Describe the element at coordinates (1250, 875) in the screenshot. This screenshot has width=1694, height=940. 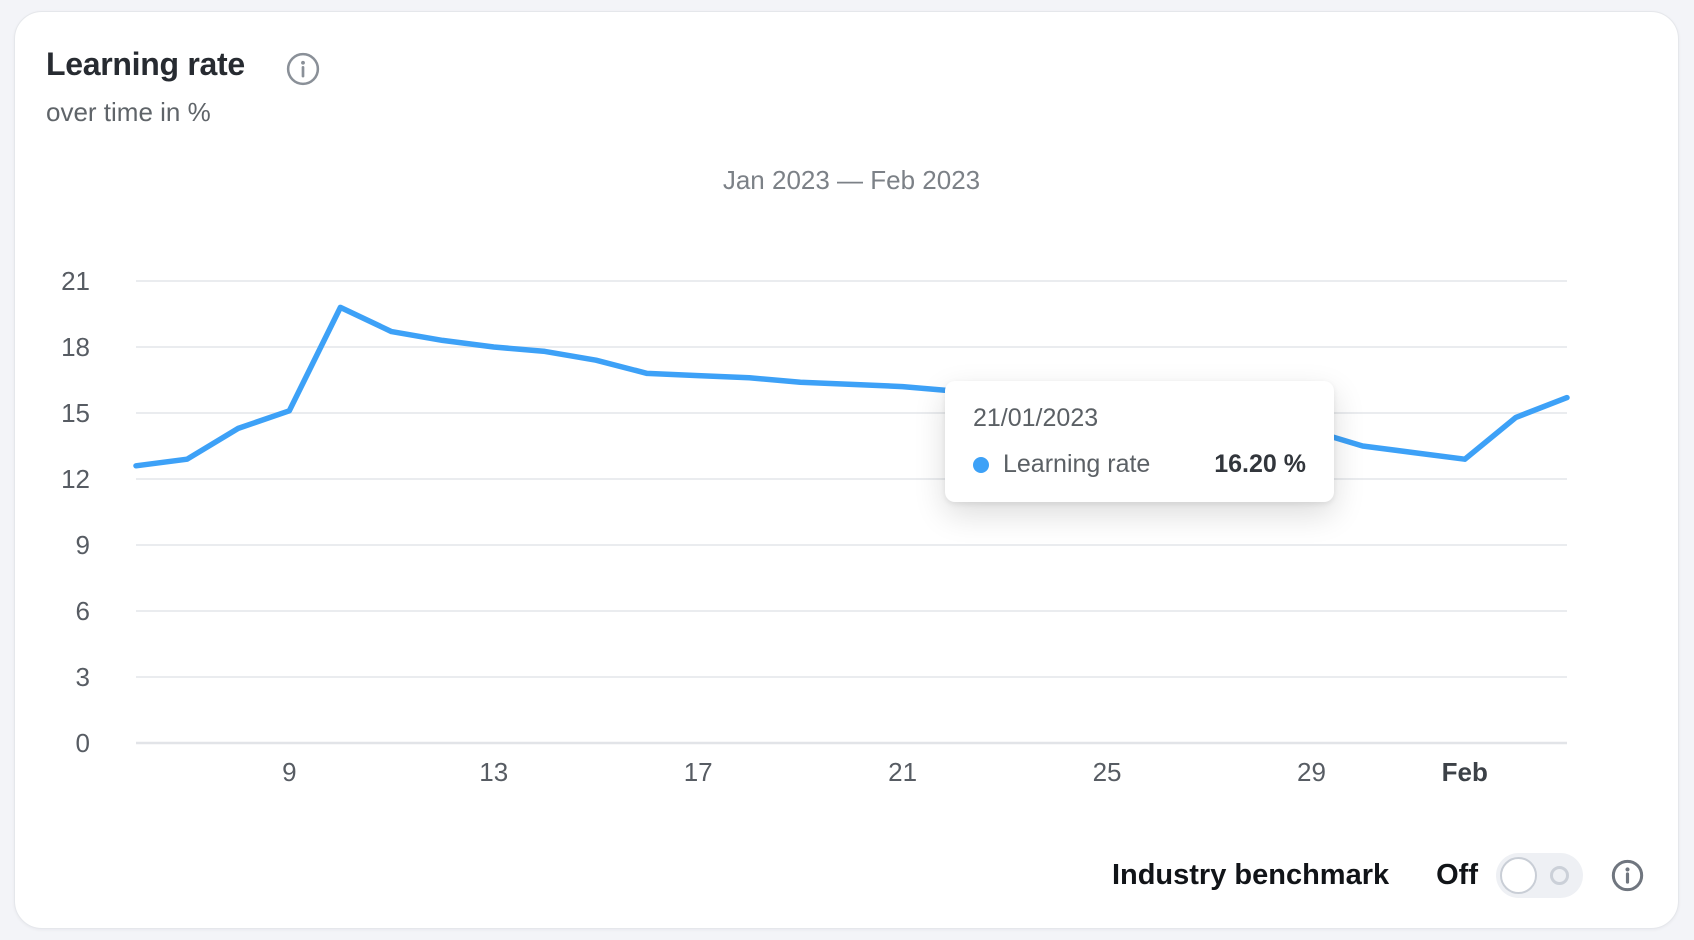
I see `industry-benchmark-label: Industry benchmark` at that location.